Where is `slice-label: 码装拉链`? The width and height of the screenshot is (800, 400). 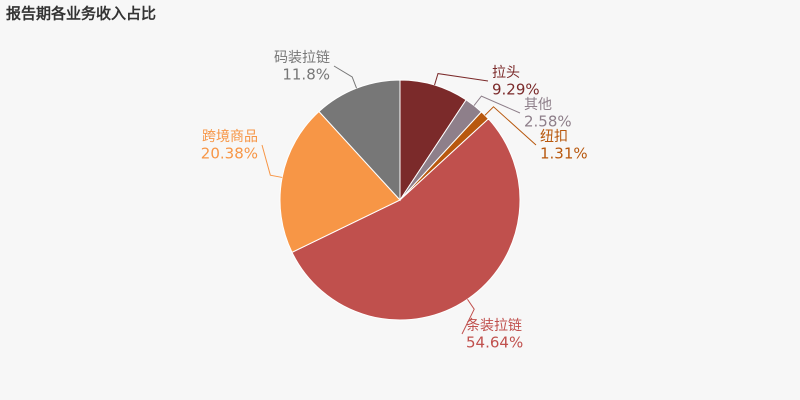 slice-label: 码装拉链 is located at coordinates (302, 58).